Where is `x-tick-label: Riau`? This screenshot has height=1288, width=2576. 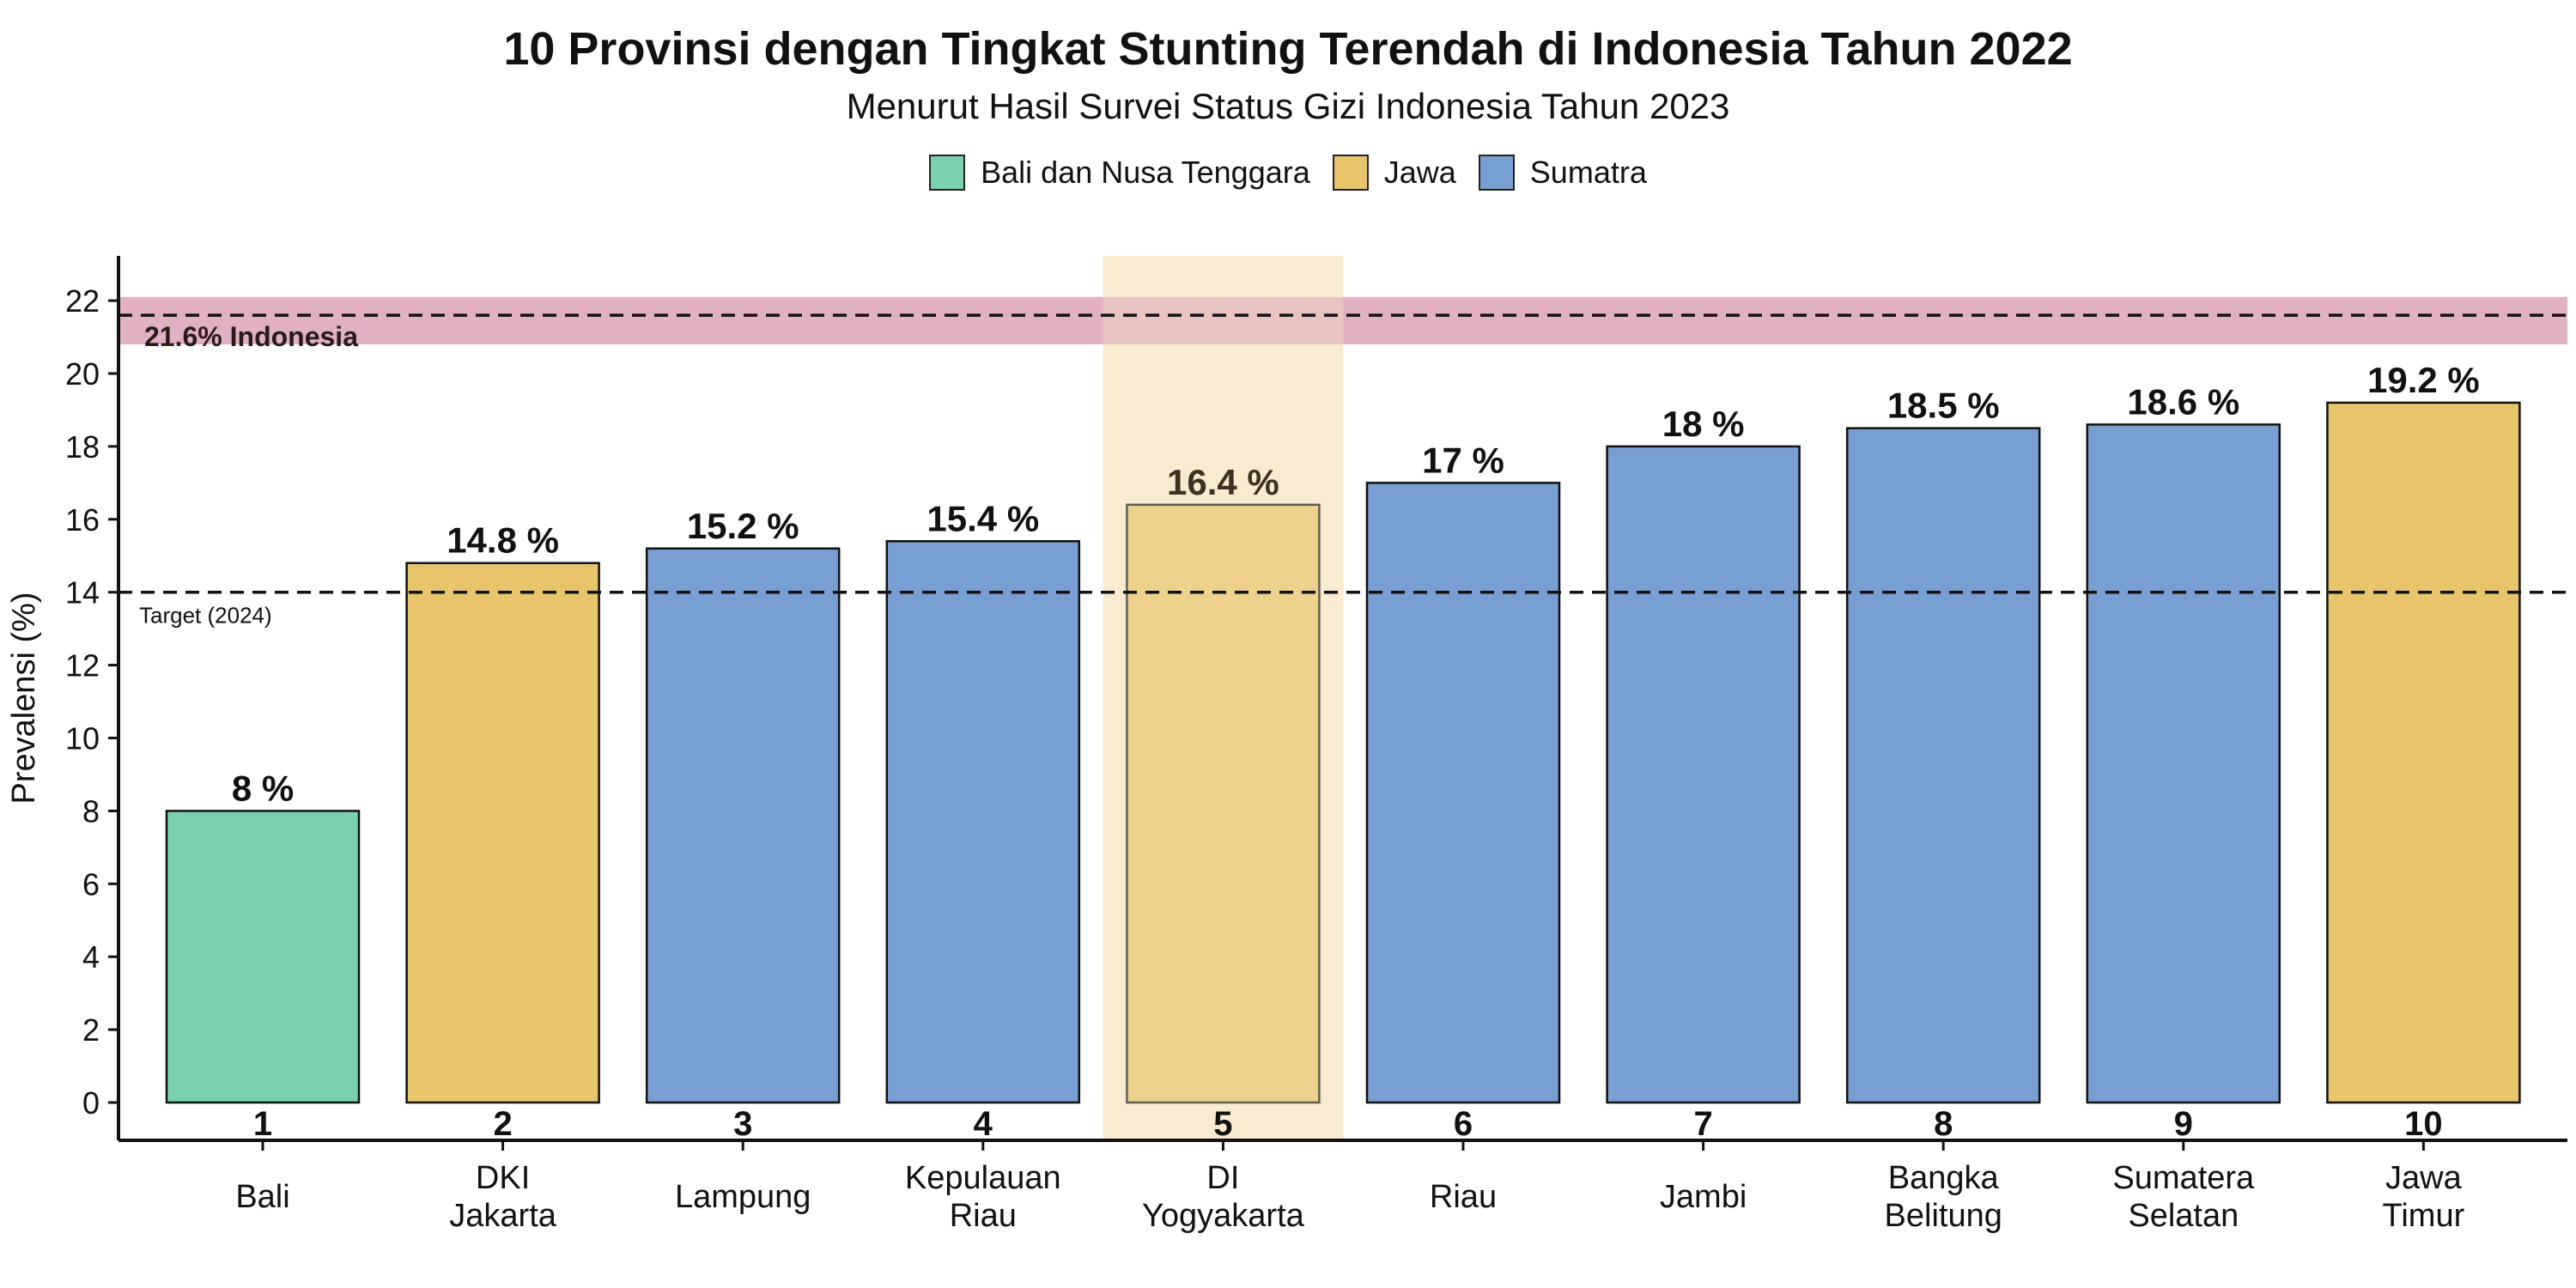
x-tick-label: Riau is located at coordinates (1463, 1197).